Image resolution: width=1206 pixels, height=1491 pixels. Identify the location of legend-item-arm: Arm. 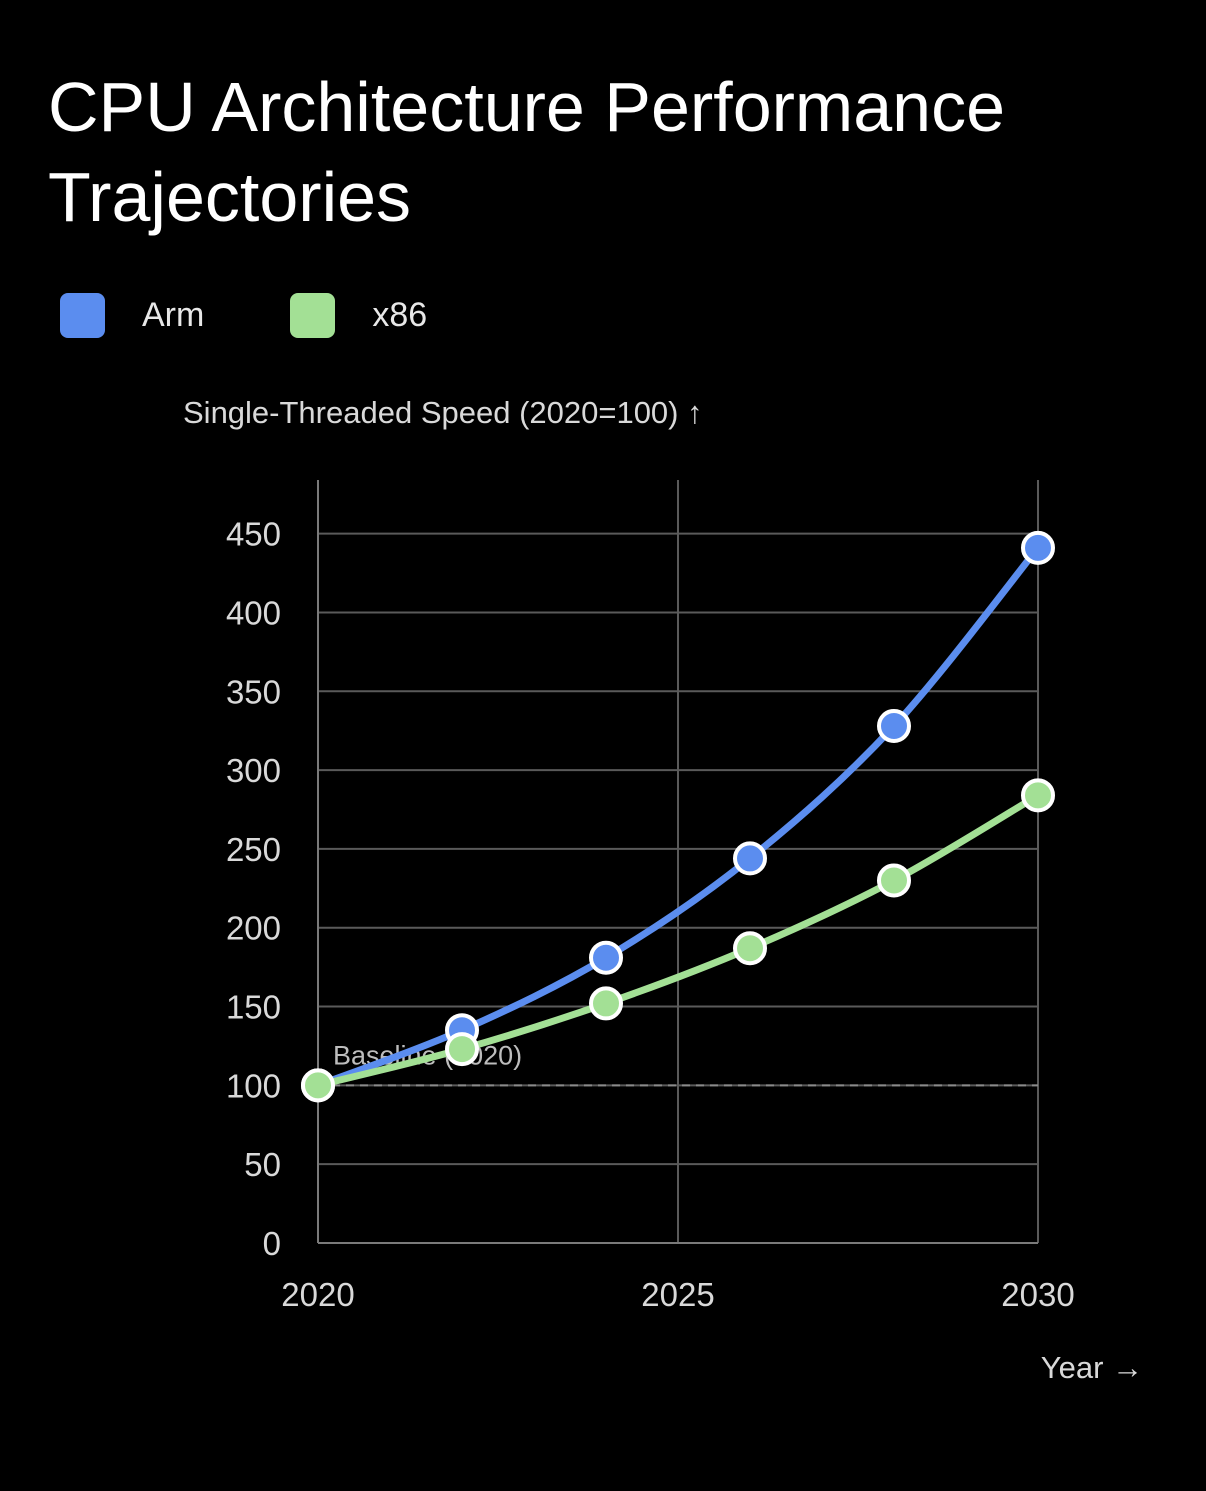
(132, 315).